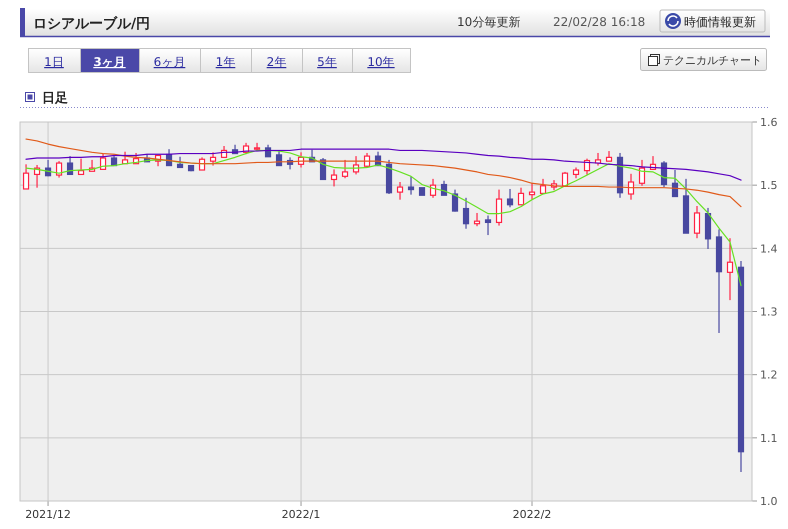 Image resolution: width=788 pixels, height=529 pixels. I want to click on text: 1日, so click(54, 62).